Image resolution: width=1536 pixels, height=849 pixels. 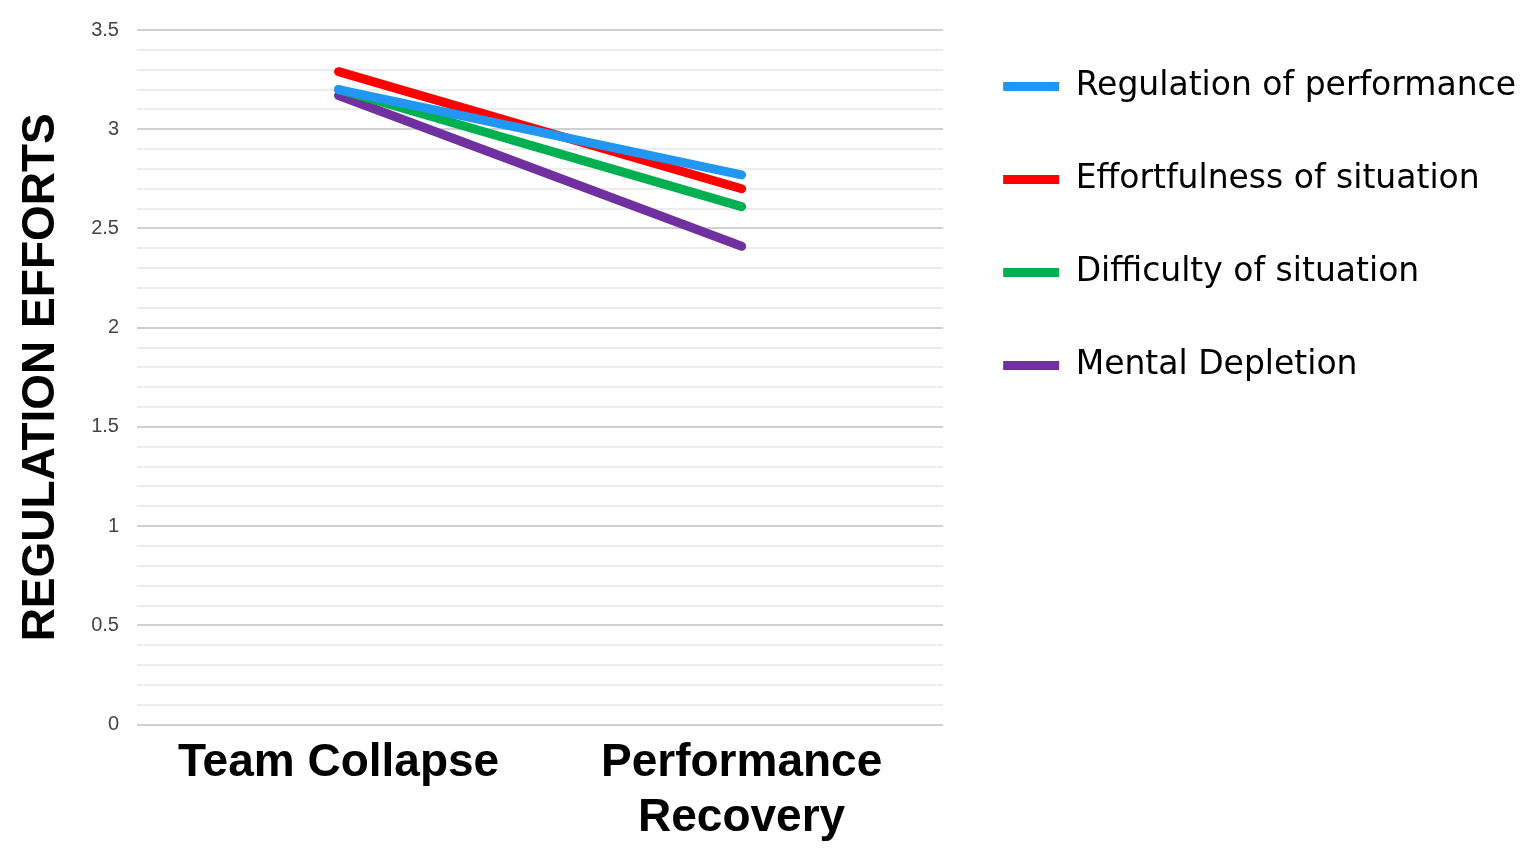 What do you see at coordinates (1216, 363) in the screenshot?
I see `legend-label: Mental Depletion` at bounding box center [1216, 363].